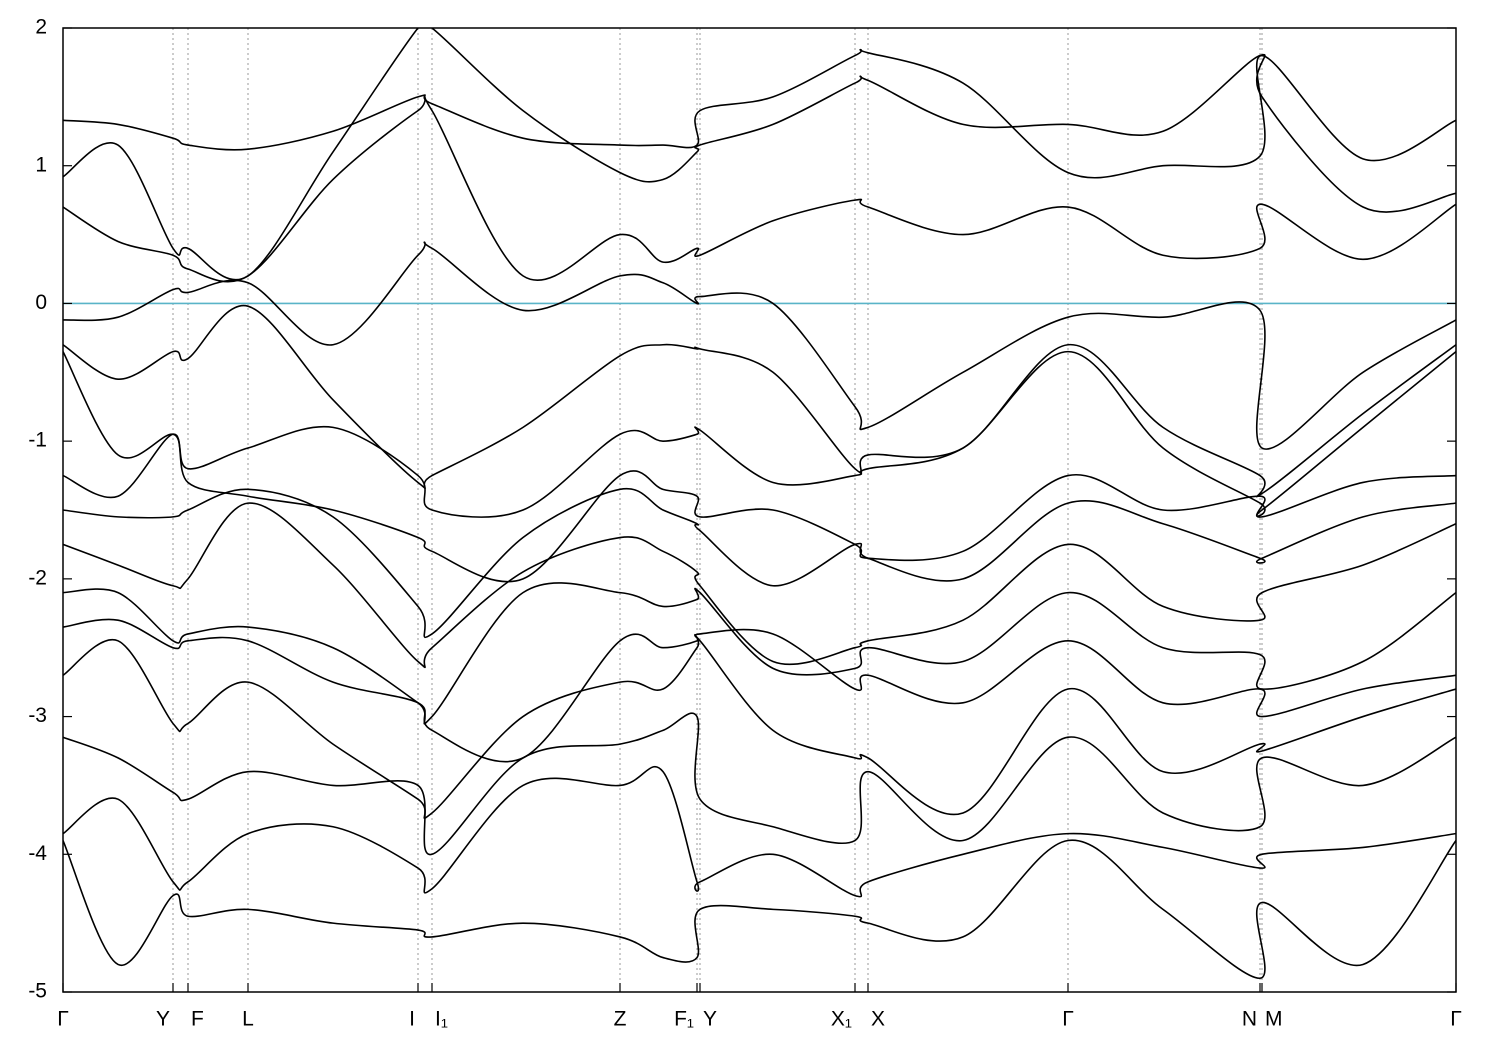 The image size is (1500, 1050). What do you see at coordinates (41, 27) in the screenshot?
I see `y-tick-label: 2` at bounding box center [41, 27].